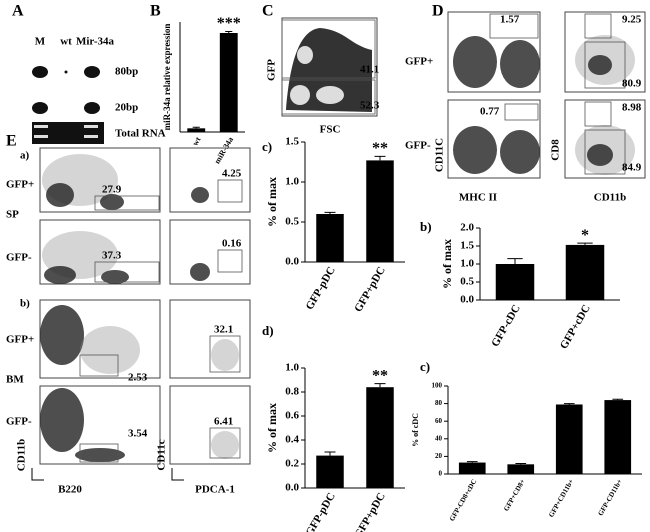 This screenshot has height=532, width=650. Describe the element at coordinates (438, 11) in the screenshot. I see `panel-label: D` at that location.